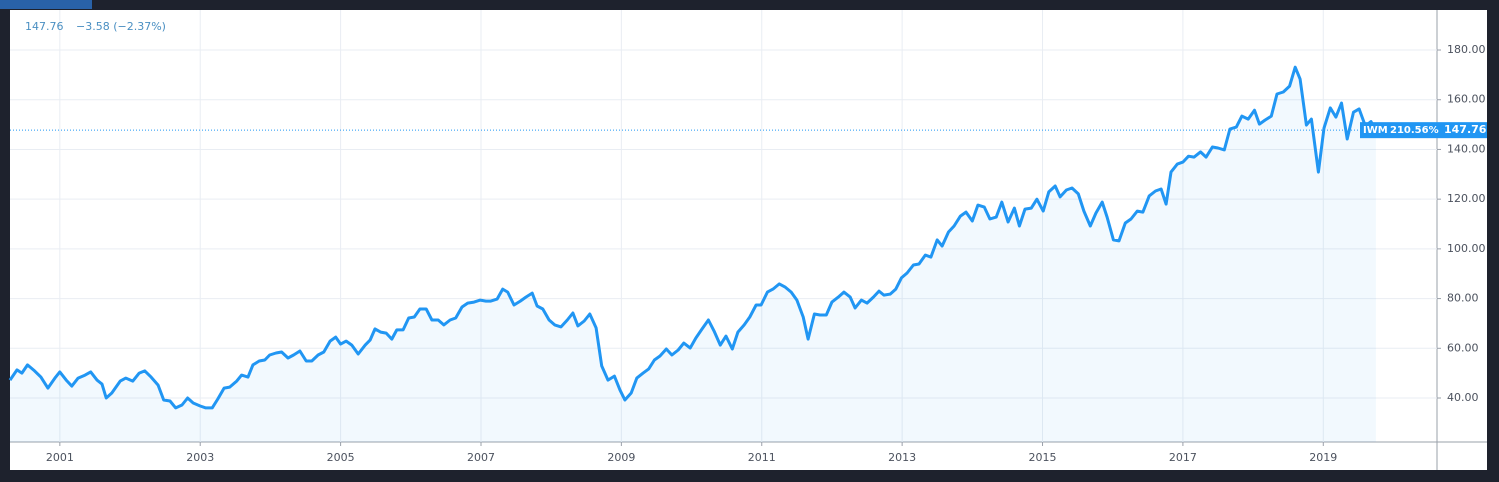  What do you see at coordinates (1466, 248) in the screenshot?
I see `y-tick-label: 100.00` at bounding box center [1466, 248].